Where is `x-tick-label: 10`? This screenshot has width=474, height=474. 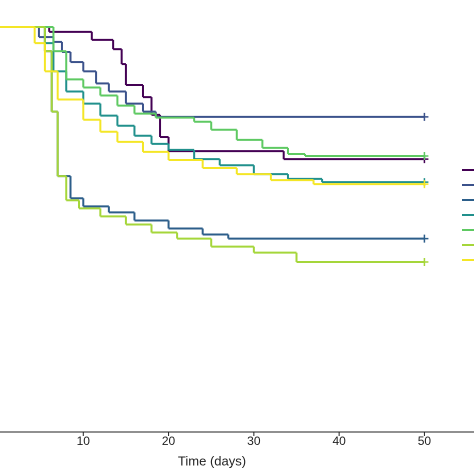
x-tick-label: 10 is located at coordinates (84, 441).